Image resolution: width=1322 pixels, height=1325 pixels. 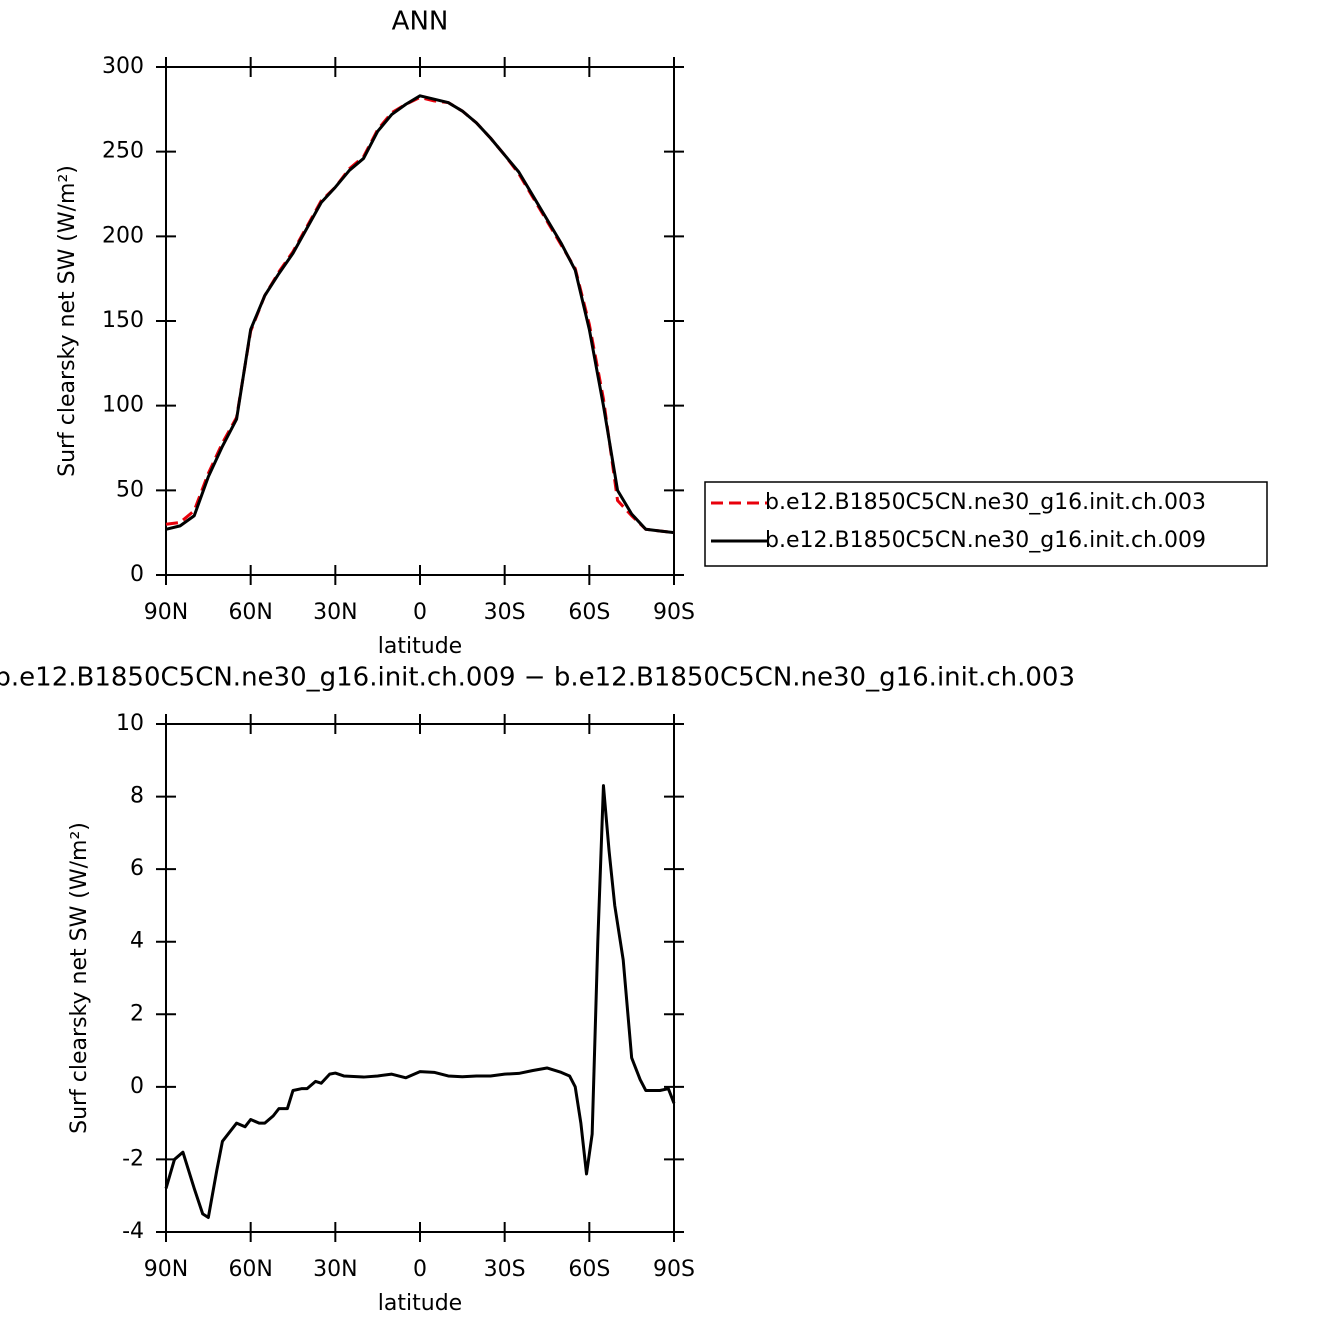 I want to click on legend-label: b.e12.B1850C5CN.ne30_g16.init.ch.009, so click(x=985, y=540).